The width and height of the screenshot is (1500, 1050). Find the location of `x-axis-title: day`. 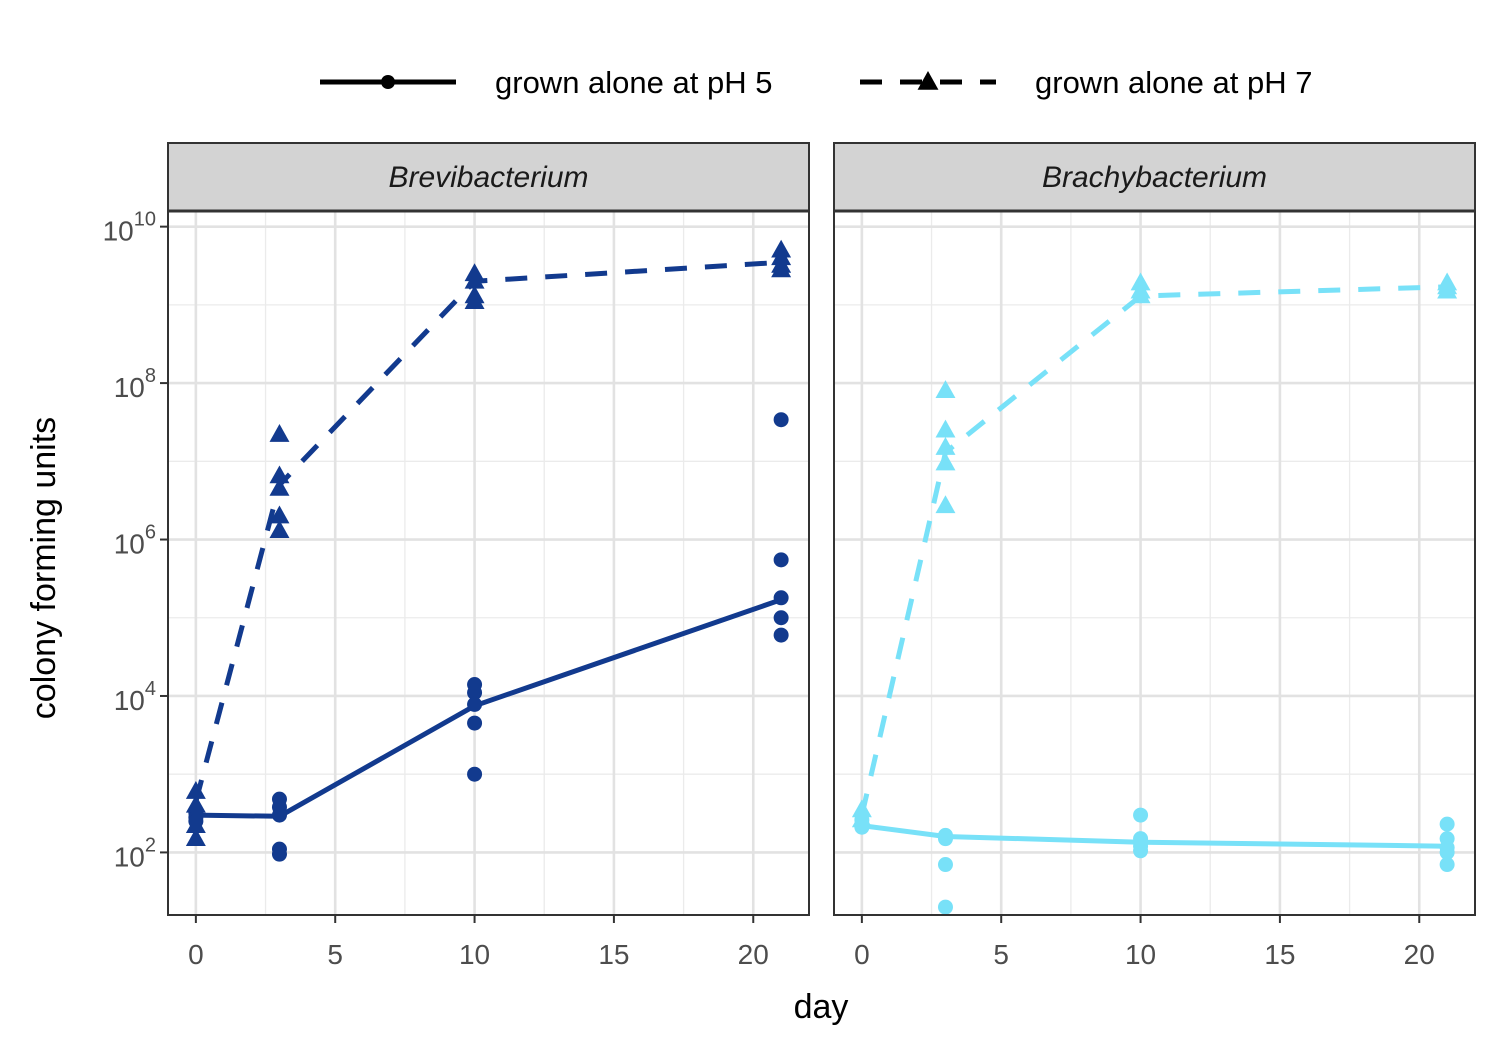

x-axis-title: day is located at coordinates (821, 1007).